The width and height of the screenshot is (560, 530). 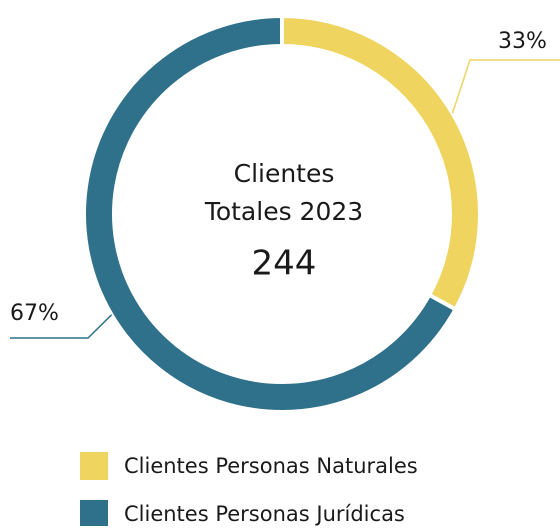 What do you see at coordinates (34, 313) in the screenshot?
I see `value-label: 67%` at bounding box center [34, 313].